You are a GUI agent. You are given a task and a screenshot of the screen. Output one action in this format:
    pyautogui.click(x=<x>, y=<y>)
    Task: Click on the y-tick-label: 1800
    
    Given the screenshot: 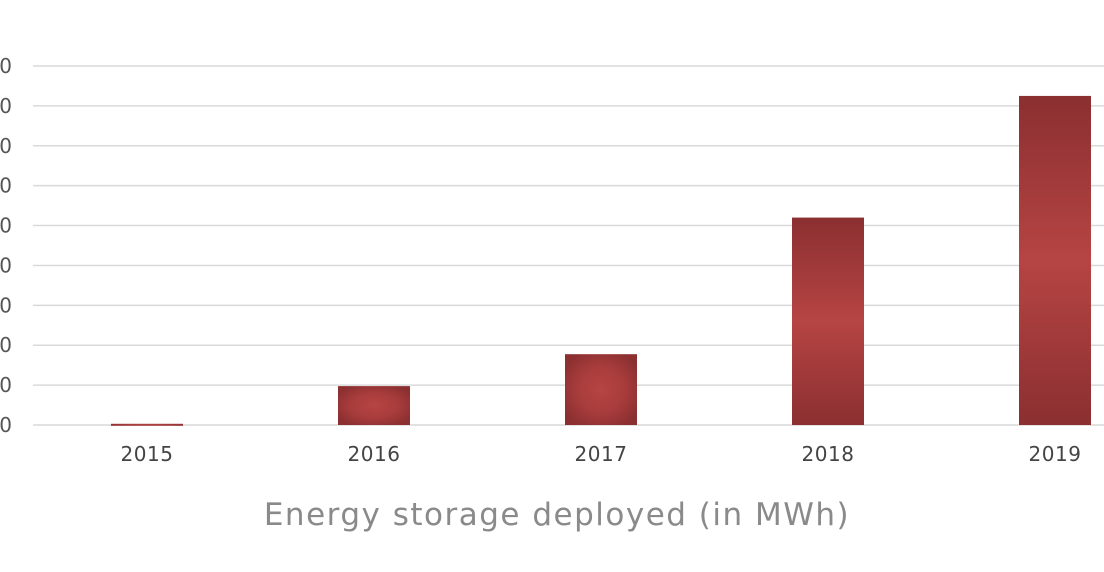 What is the action you would take?
    pyautogui.click(x=6, y=66)
    